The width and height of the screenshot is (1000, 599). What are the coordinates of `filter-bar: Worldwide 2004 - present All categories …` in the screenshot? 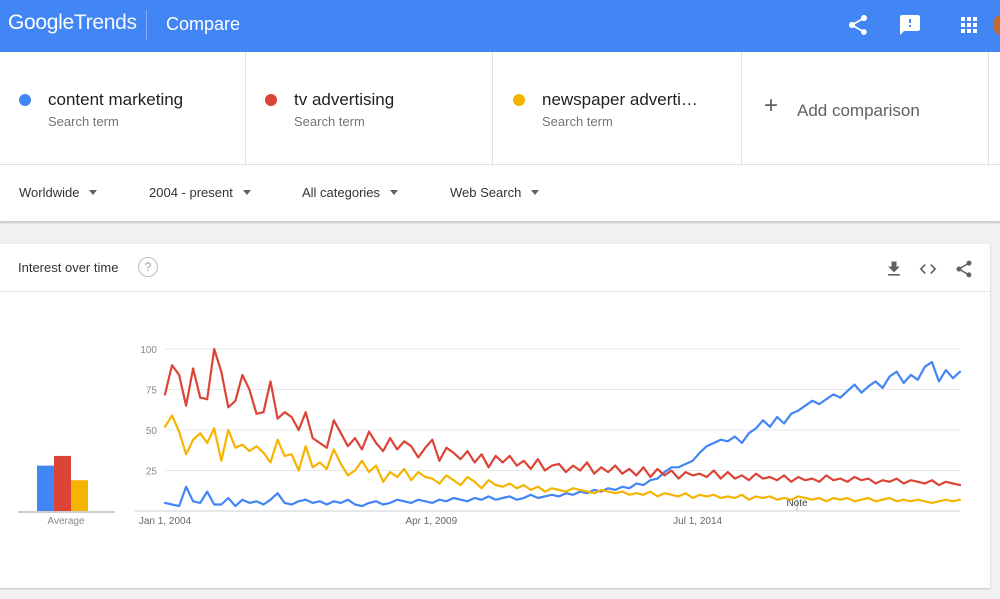 It's located at (500, 193).